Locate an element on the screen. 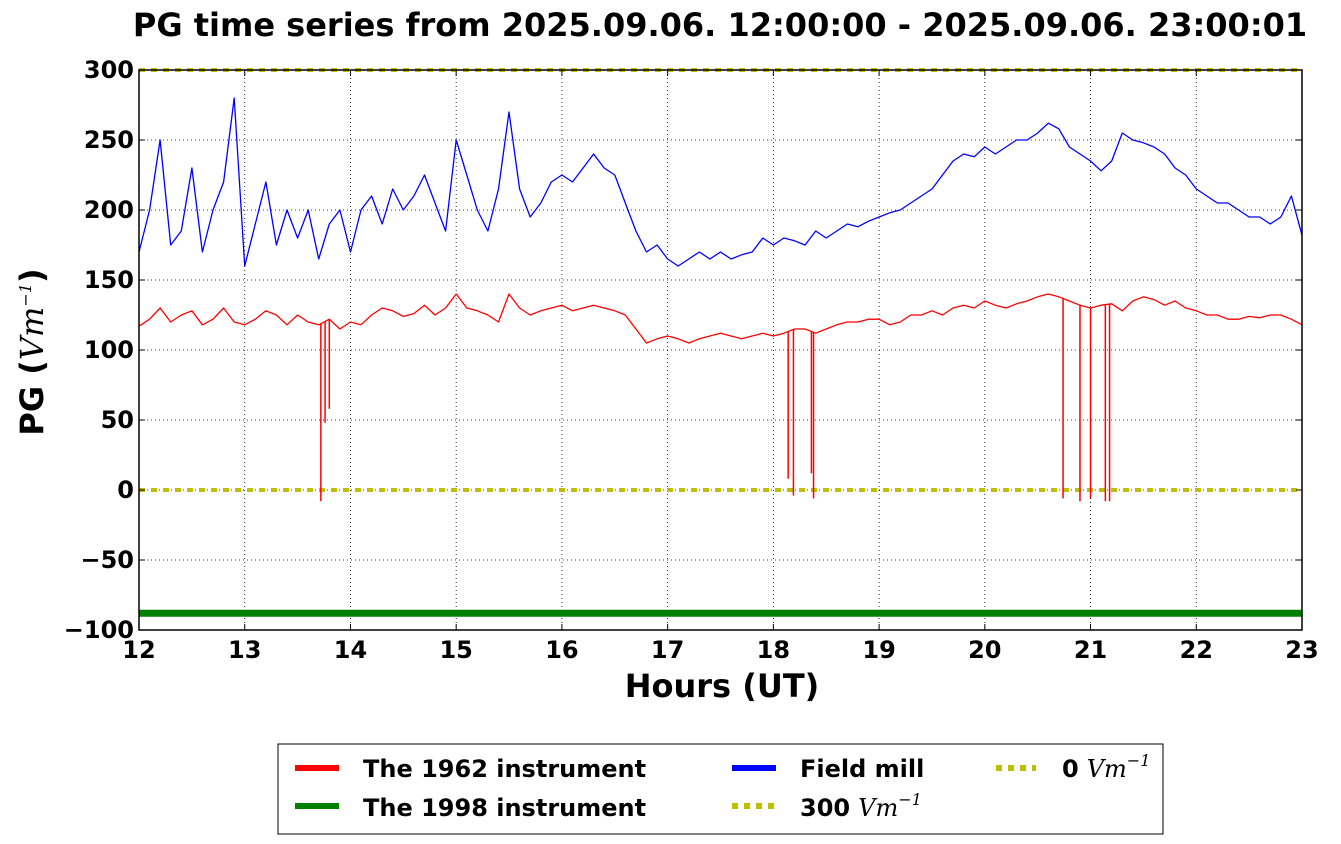 The image size is (1341, 844). y-tick-label: 50 is located at coordinates (117, 420).